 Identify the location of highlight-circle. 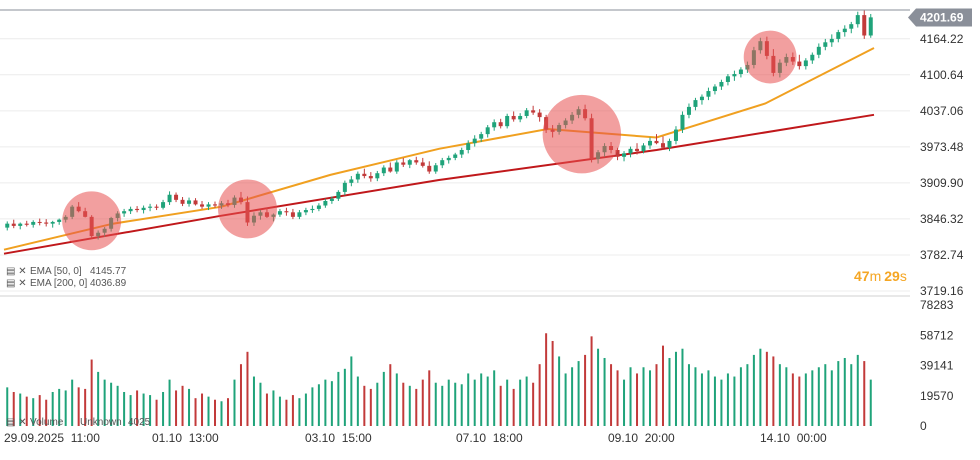
(247, 209).